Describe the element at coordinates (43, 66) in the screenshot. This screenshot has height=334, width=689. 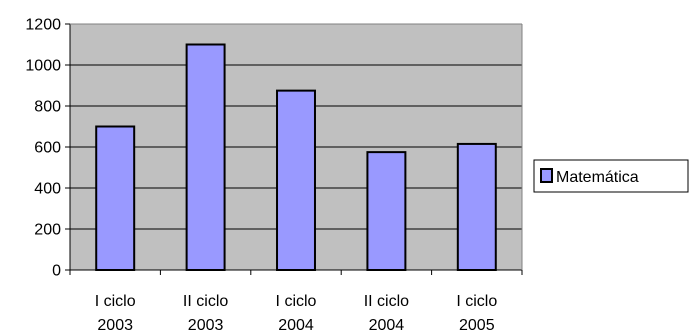
I see `y-tick-label: 1000` at that location.